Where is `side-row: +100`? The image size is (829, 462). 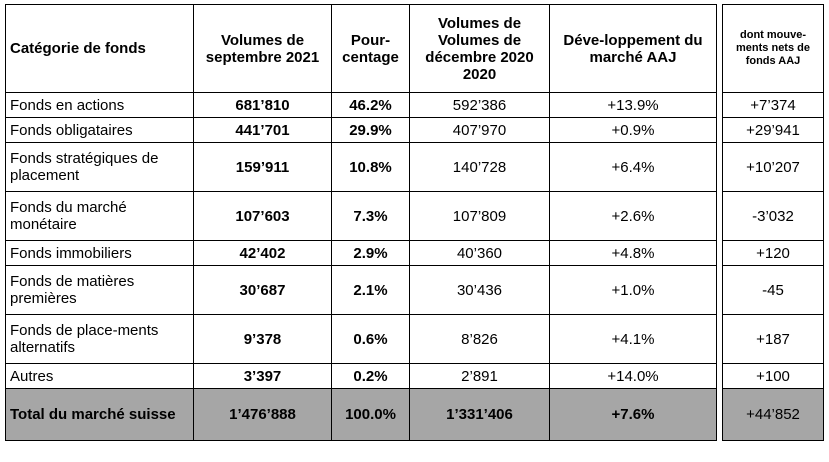
side-row: +100 is located at coordinates (773, 376).